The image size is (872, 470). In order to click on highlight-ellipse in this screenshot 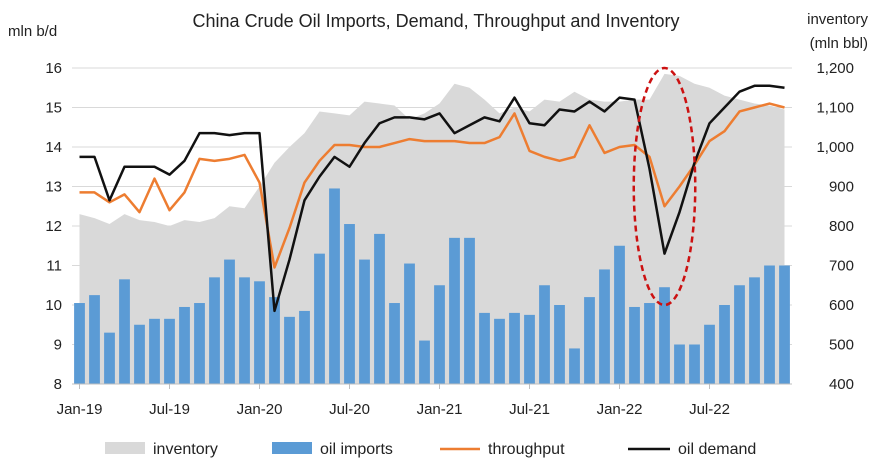, I will do `click(664, 186)`.